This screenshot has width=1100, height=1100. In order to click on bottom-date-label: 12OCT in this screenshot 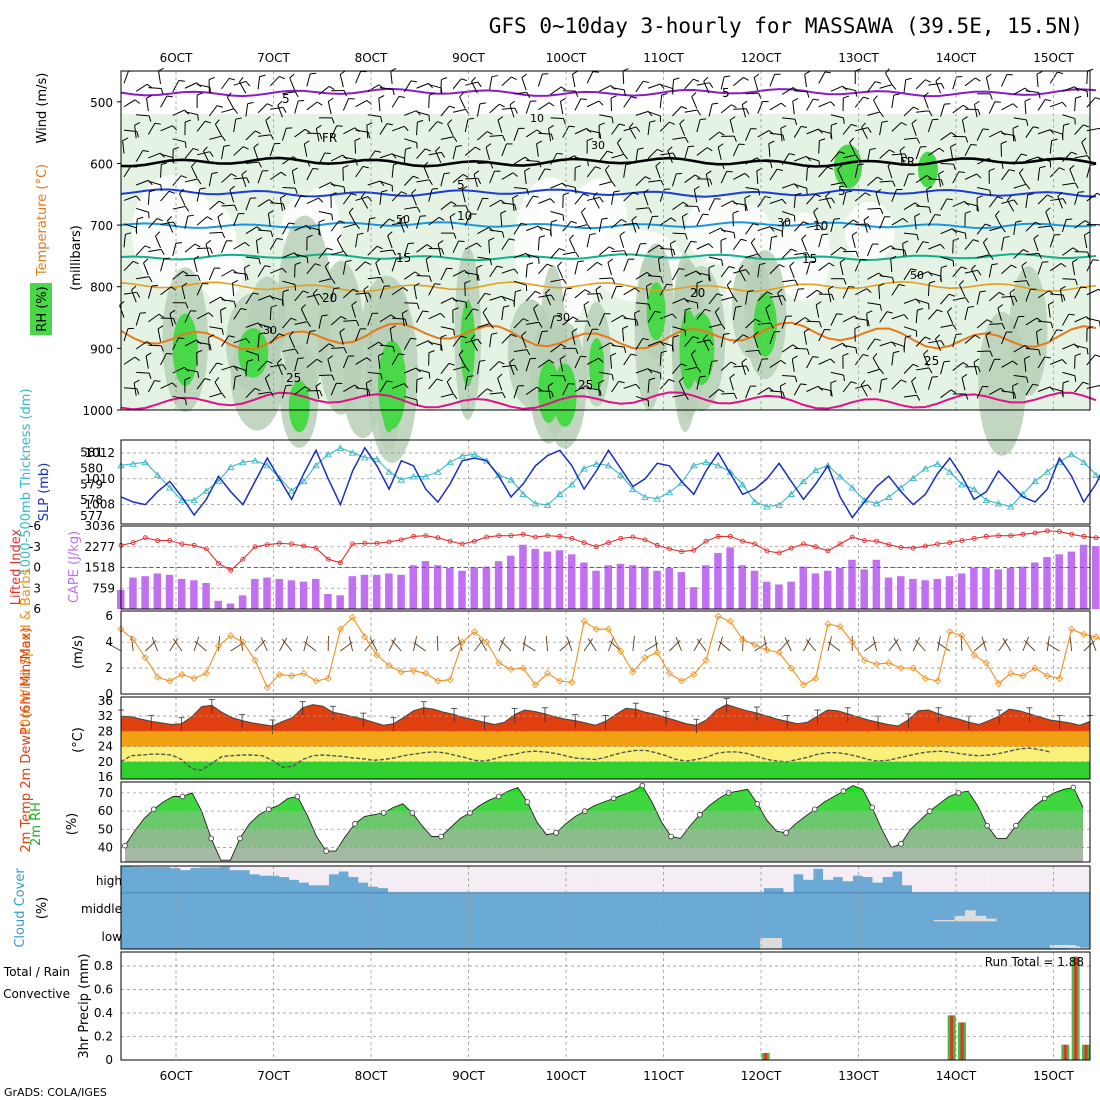, I will do `click(761, 1076)`.